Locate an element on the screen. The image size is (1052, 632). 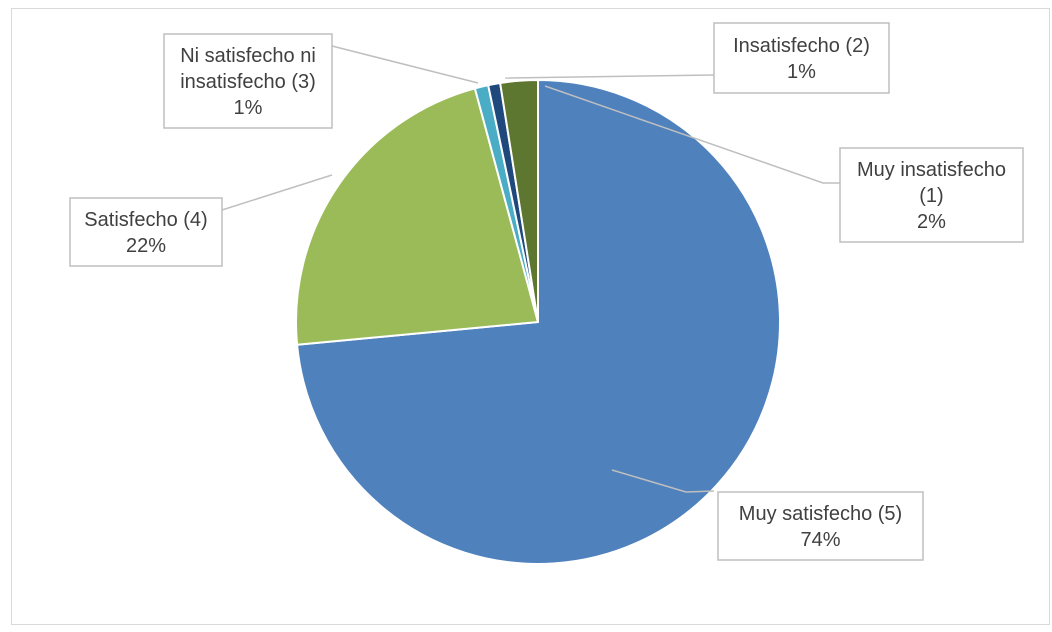
data-label-category: Insatisfecho (2) is located at coordinates (801, 46).